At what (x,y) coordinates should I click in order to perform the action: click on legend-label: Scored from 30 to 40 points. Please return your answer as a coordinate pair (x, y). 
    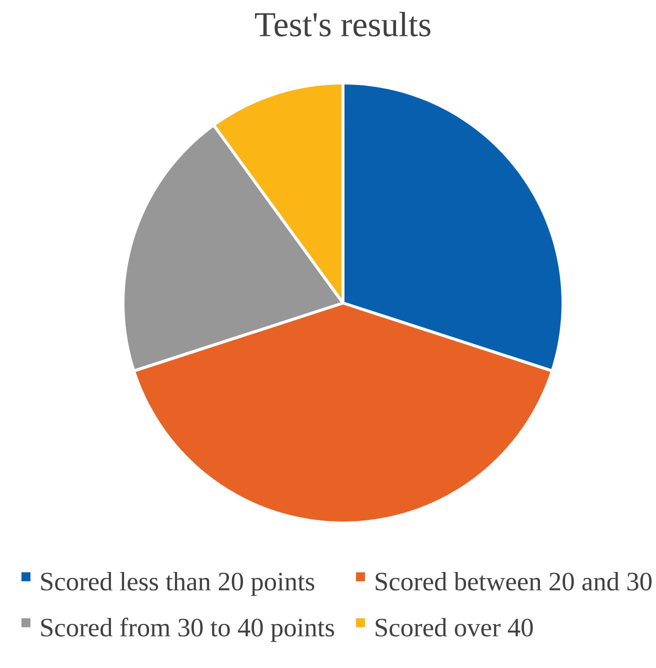
    Looking at the image, I should click on (187, 630).